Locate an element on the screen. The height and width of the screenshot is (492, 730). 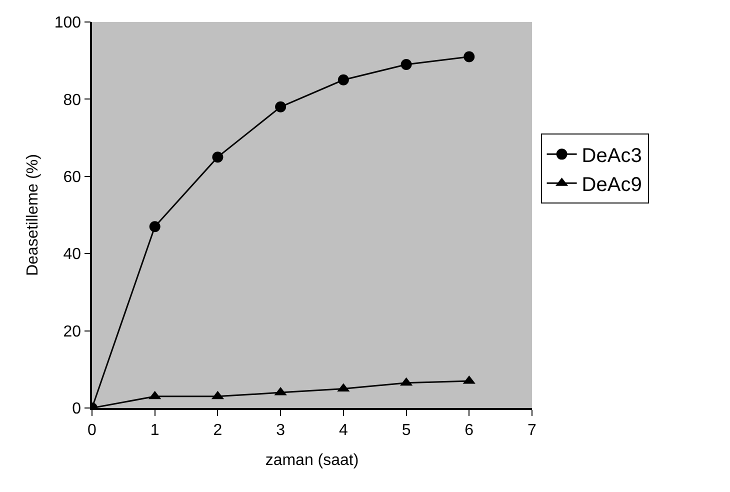
legend-label: DeAc3 is located at coordinates (612, 155).